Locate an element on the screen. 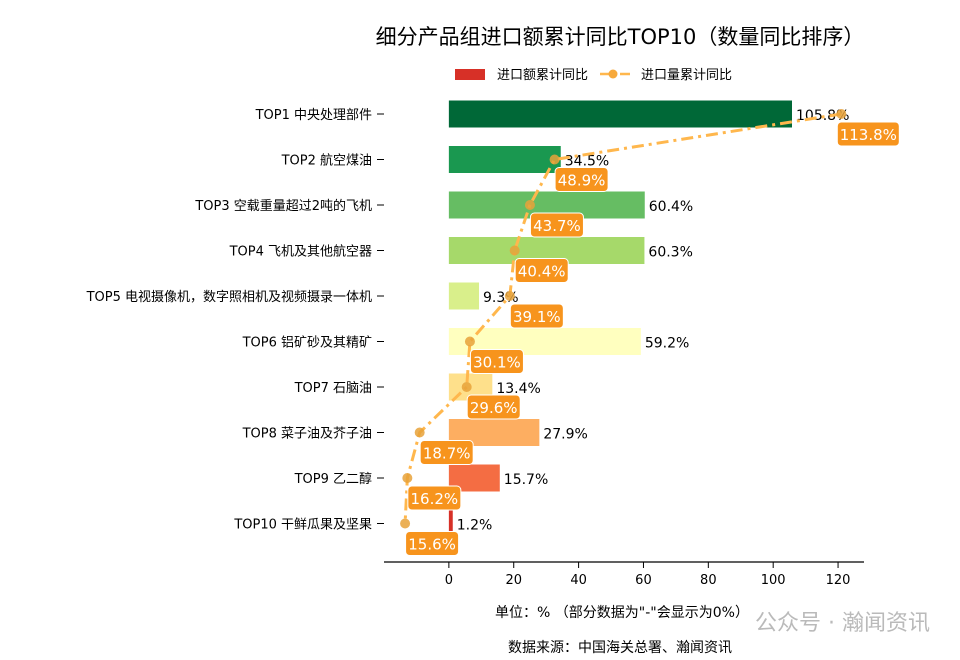 This screenshot has width=960, height=660. y-tick-label: TOP5 电视摄像机，数字照相机及视频摄录一体机 is located at coordinates (229, 297).